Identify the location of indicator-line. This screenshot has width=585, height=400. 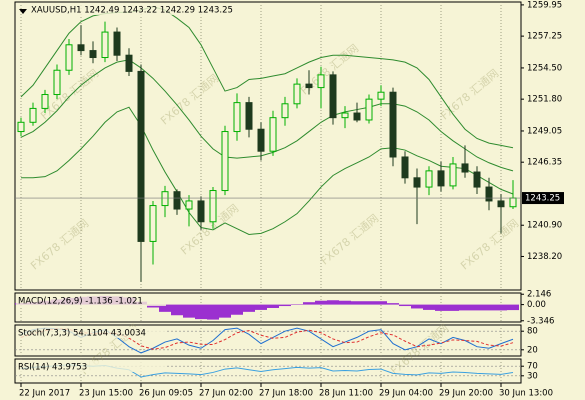
(267, 339).